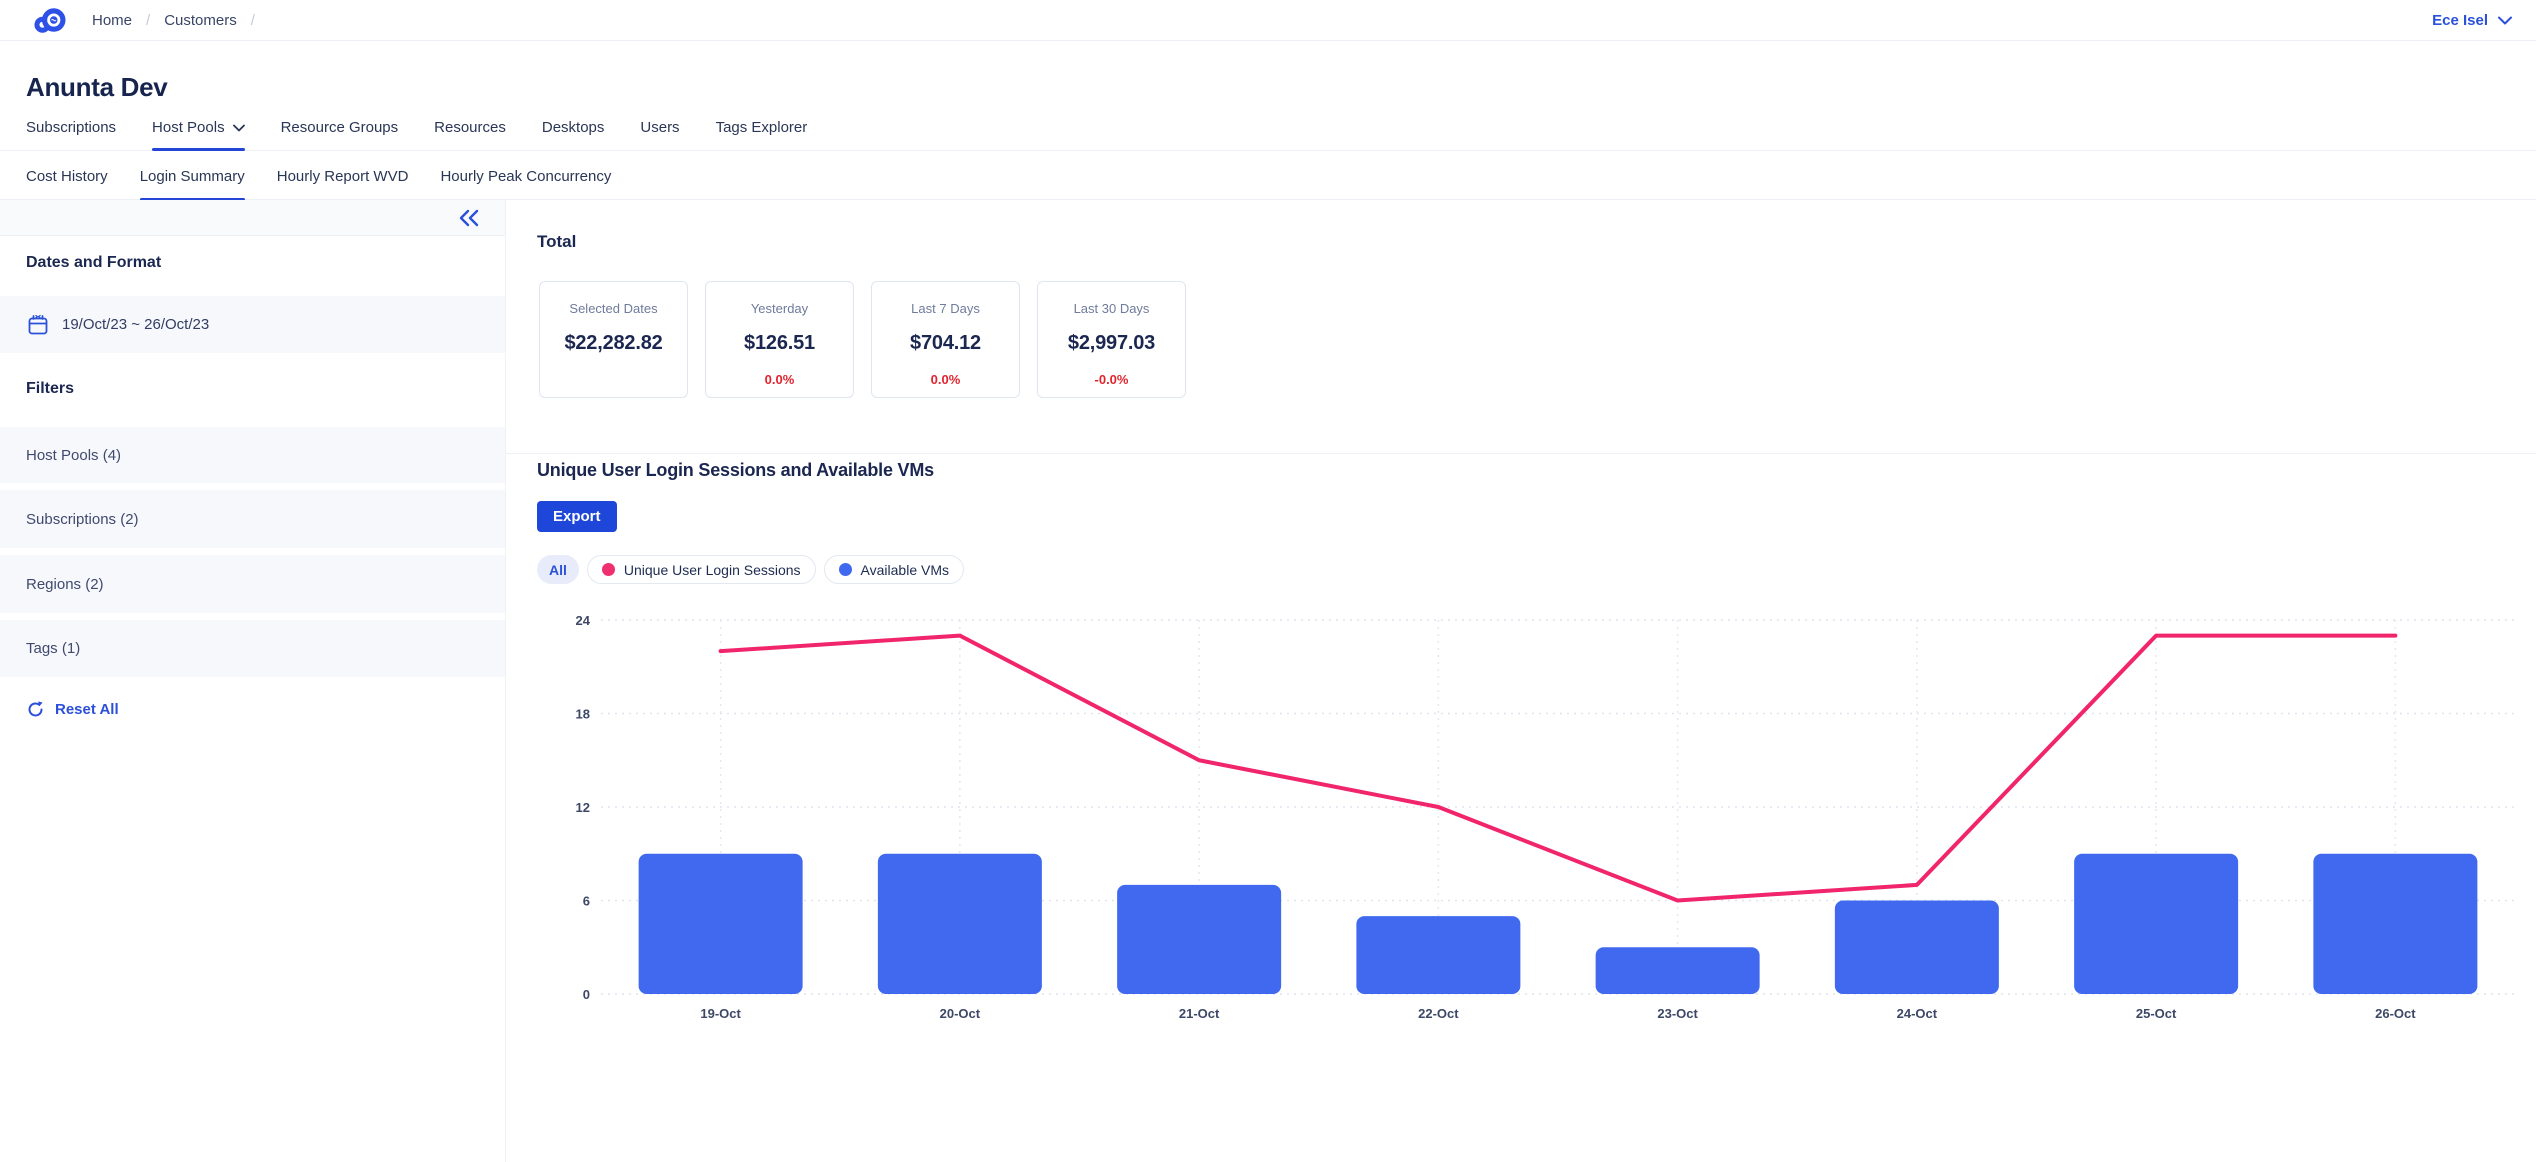 Image resolution: width=2536 pixels, height=1162 pixels. I want to click on date-range-picker: 19/Oct/23 ~ 26/Oct/23, so click(252, 324).